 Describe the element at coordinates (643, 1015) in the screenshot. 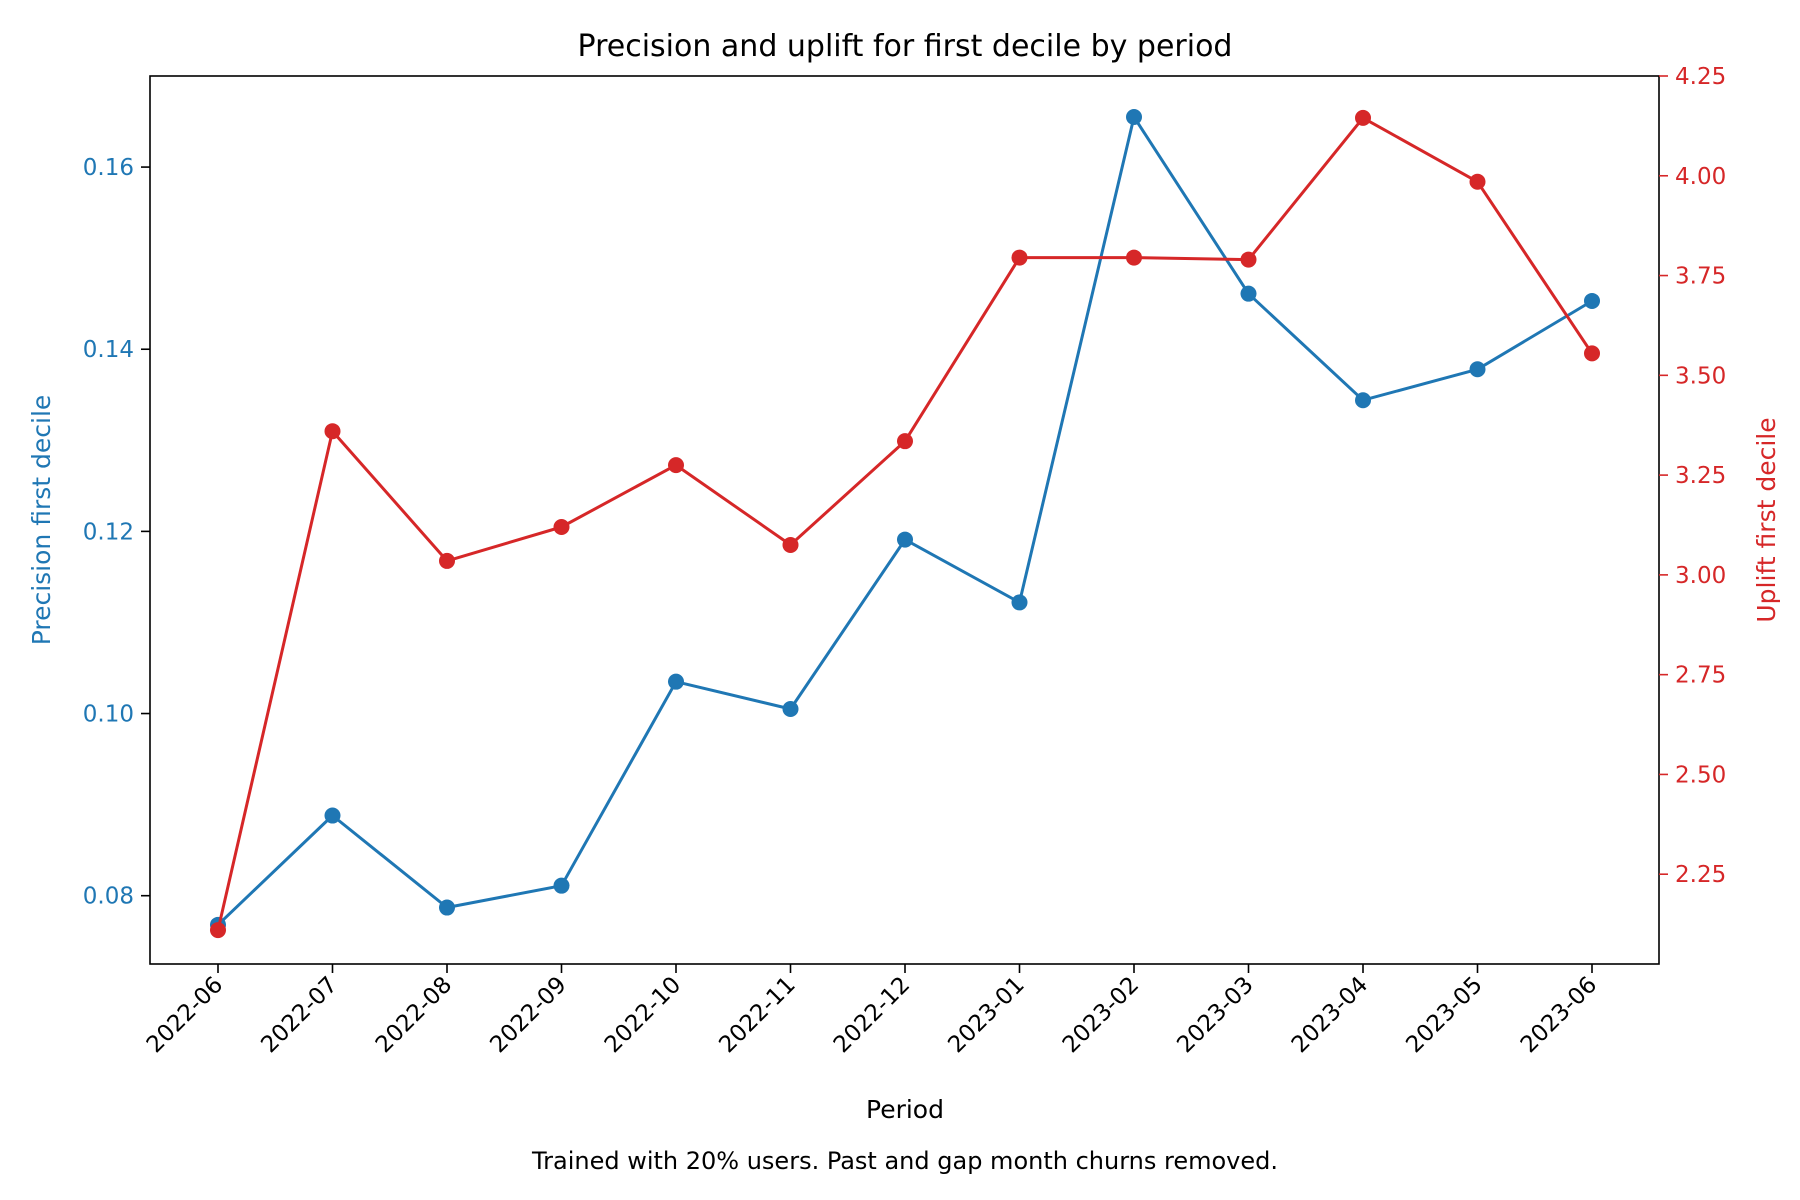

I see `x-tick-label: 2022-10` at that location.